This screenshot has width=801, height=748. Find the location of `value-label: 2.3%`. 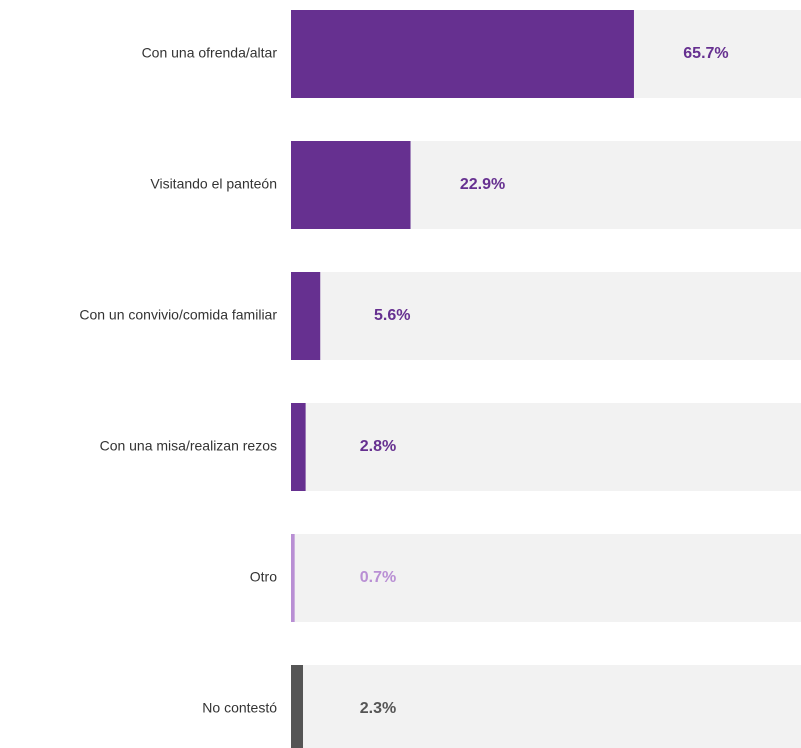

value-label: 2.3% is located at coordinates (378, 708).